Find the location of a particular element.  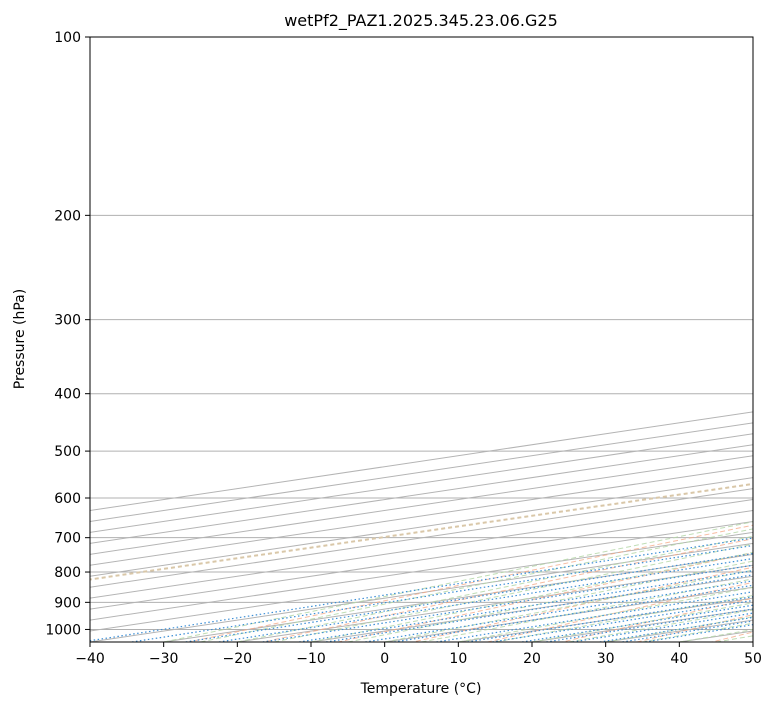

y-tick-label: 800 is located at coordinates (67, 573).